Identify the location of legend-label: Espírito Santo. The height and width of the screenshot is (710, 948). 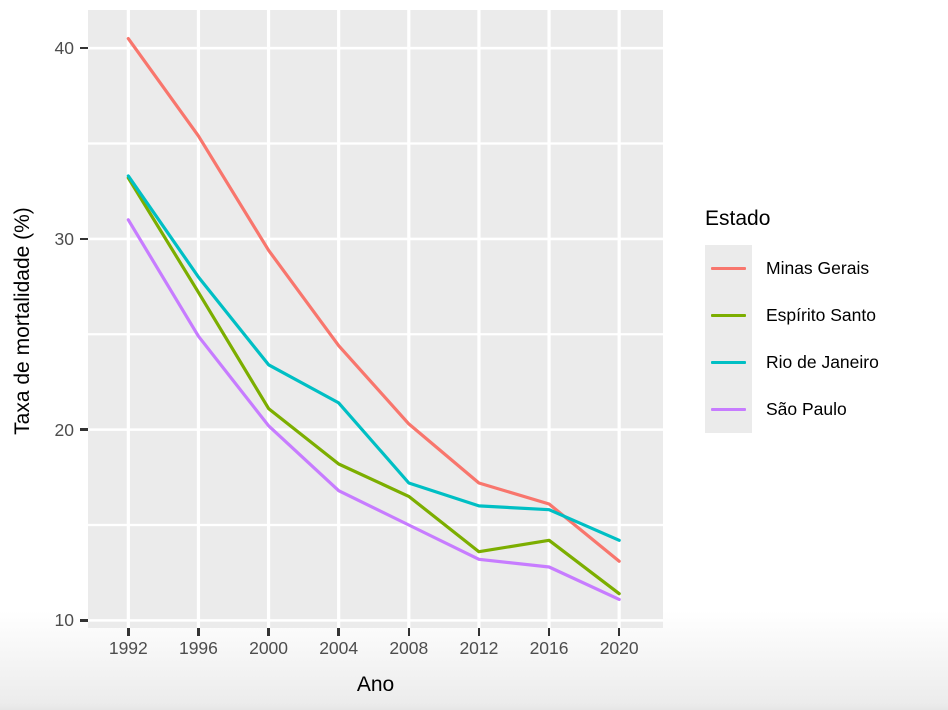
(821, 315).